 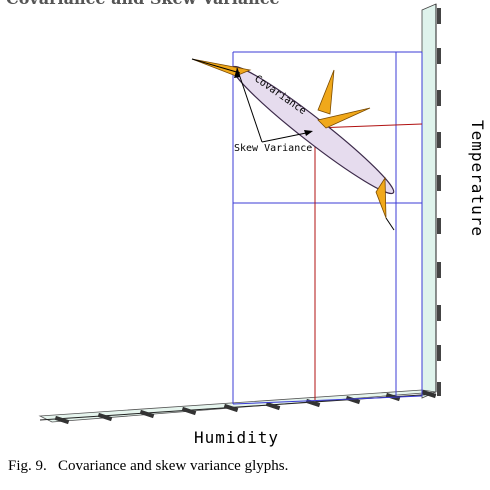 I want to click on skew-variance-arrows, so click(x=293, y=144).